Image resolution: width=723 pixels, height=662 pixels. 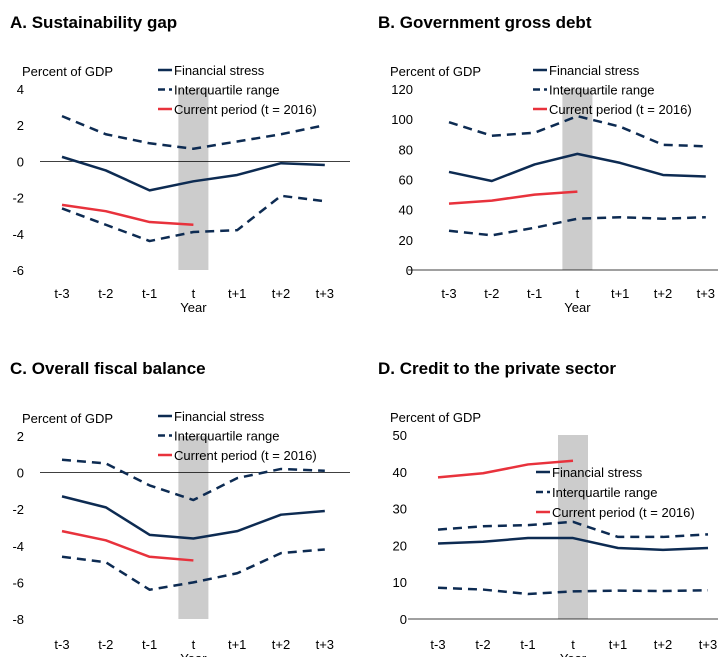 What do you see at coordinates (20, 89) in the screenshot?
I see `y-tick-label: 4` at bounding box center [20, 89].